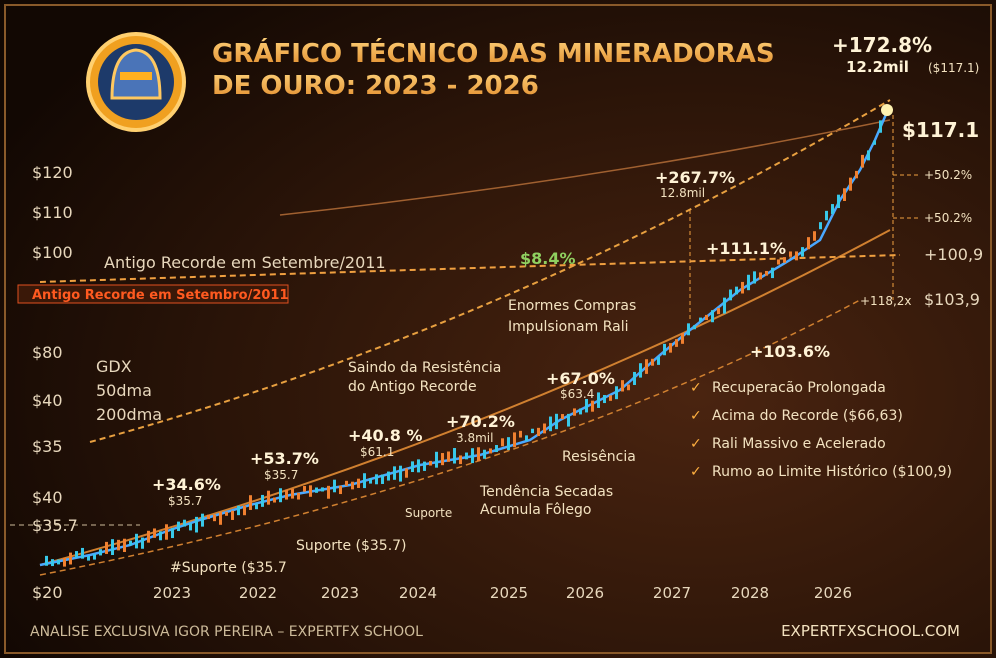  What do you see at coordinates (377, 452) in the screenshot?
I see `annotation: $61.1` at bounding box center [377, 452].